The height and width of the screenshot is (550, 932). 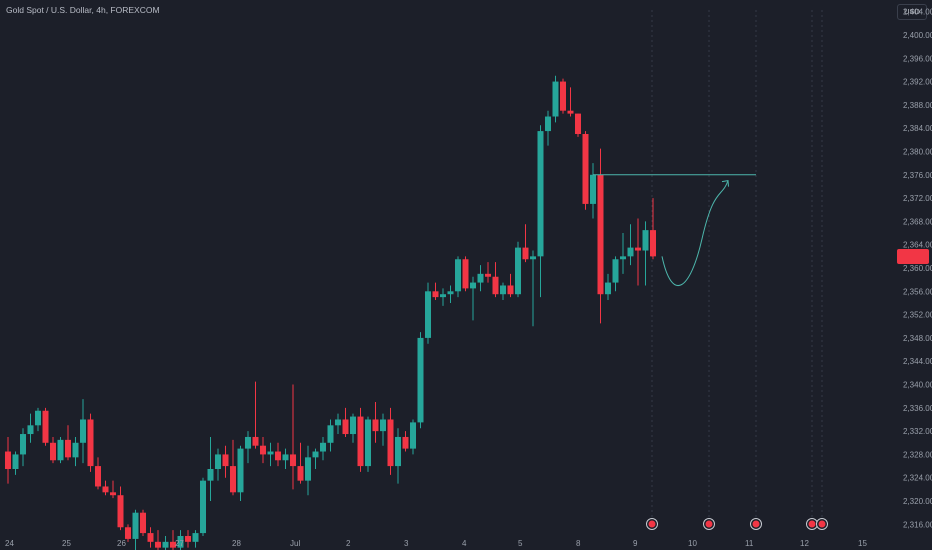 I want to click on y-axis-tick-label: 2,320.00, so click(x=917, y=501).